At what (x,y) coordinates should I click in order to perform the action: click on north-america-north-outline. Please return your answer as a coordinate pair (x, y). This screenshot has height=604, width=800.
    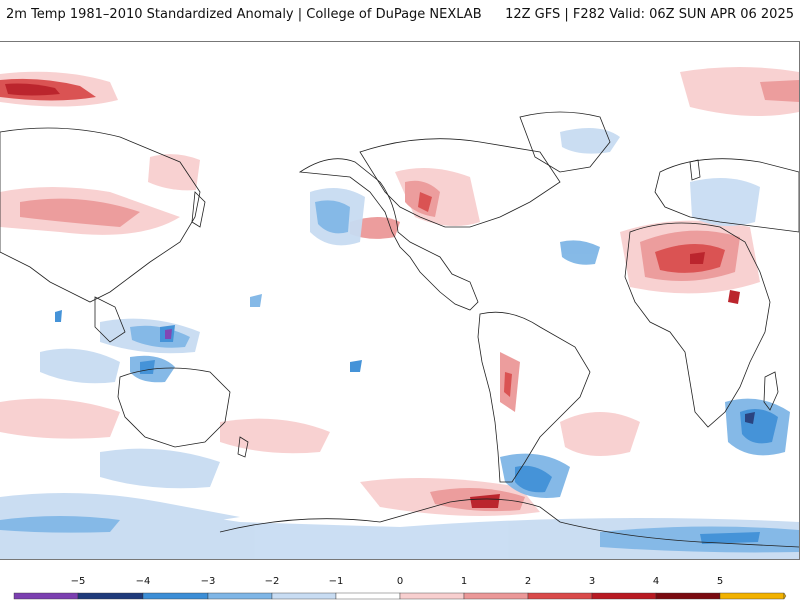
    Looking at the image, I should click on (460, 183).